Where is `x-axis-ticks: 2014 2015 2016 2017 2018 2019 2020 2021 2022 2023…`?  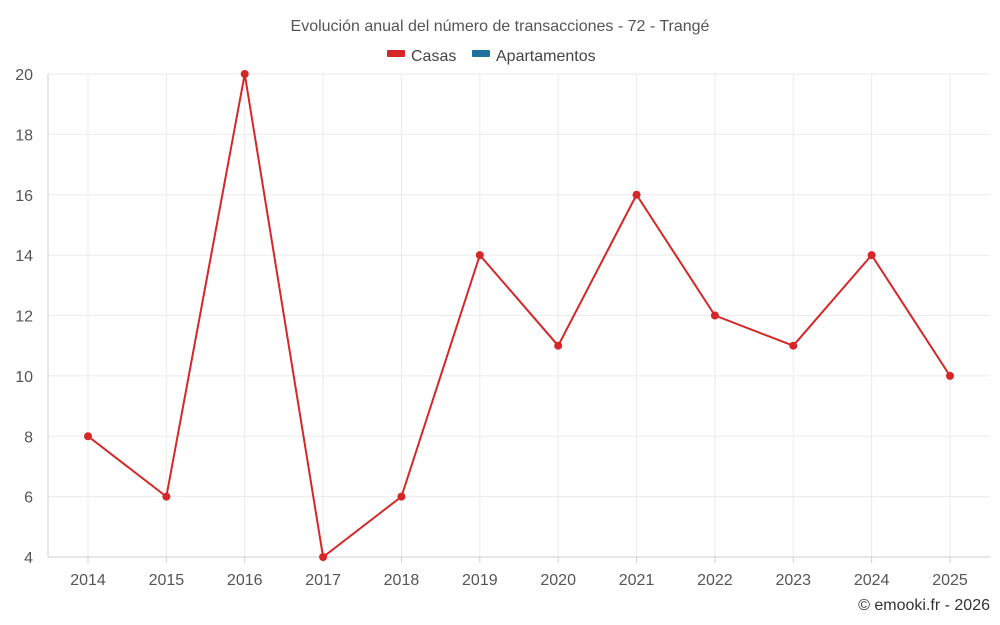
x-axis-ticks: 2014 2015 2016 2017 2018 2019 2020 2021 2022 2023… is located at coordinates (519, 580).